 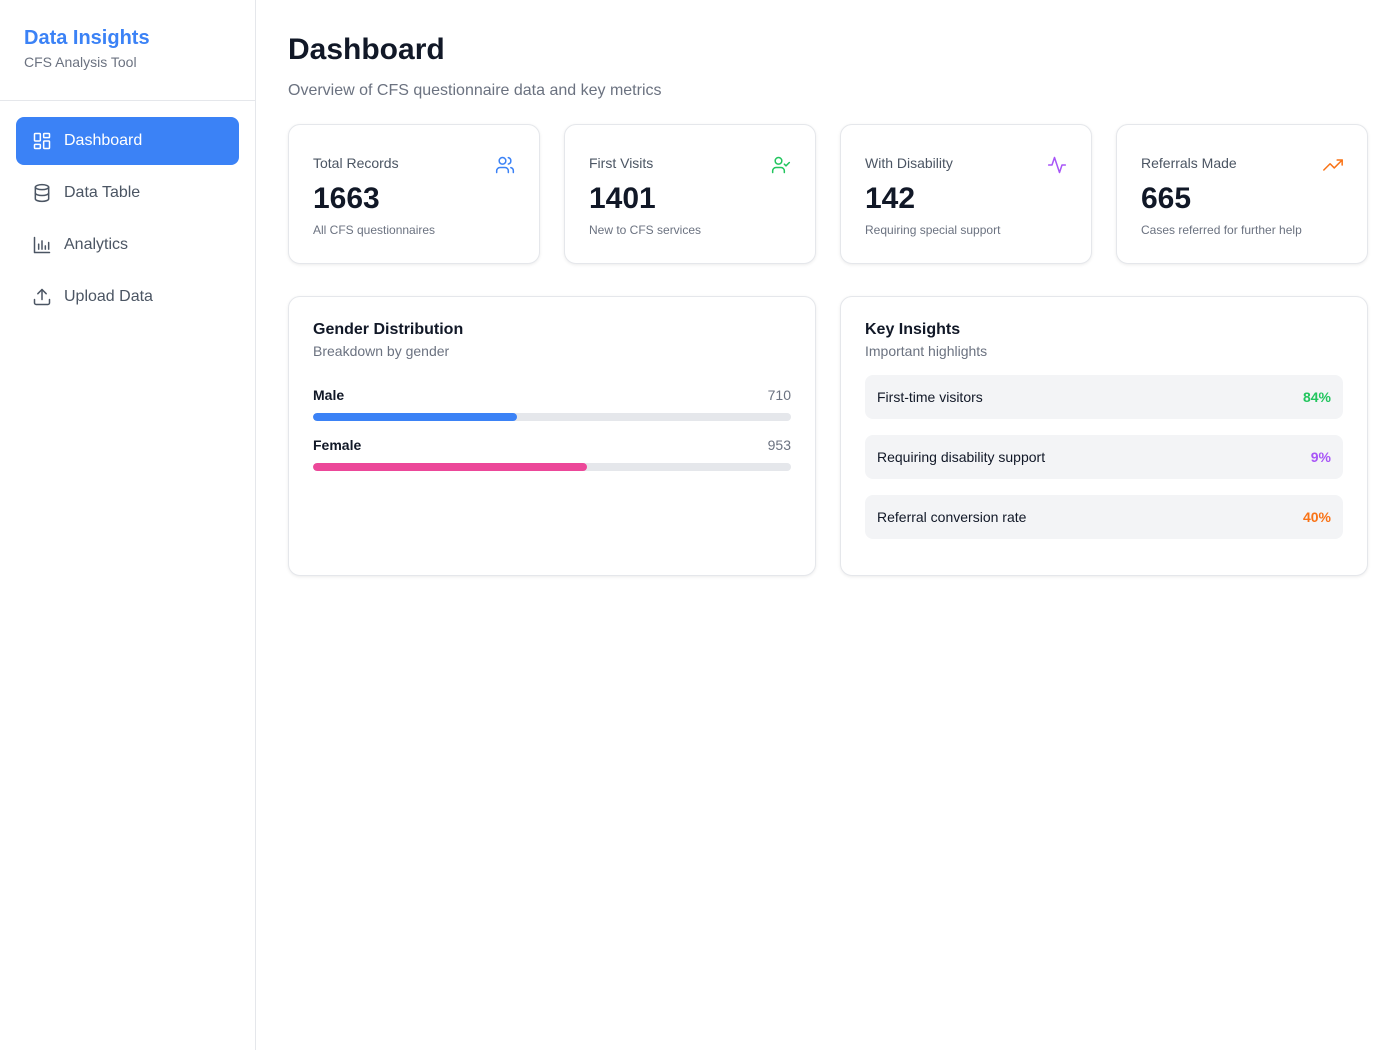 What do you see at coordinates (1104, 397) in the screenshot?
I see `insight-first-time-visitors: First-time visitors 84%` at bounding box center [1104, 397].